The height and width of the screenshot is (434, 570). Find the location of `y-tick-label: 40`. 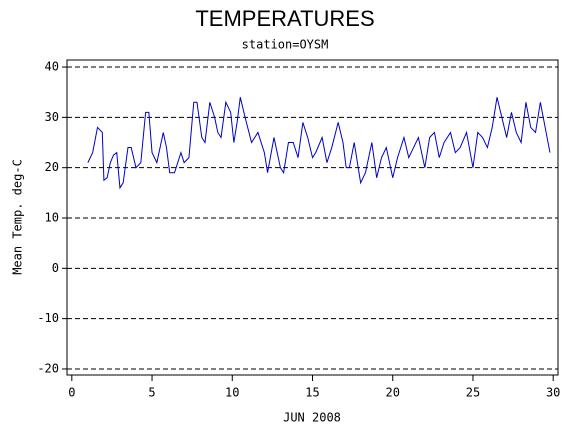

y-tick-label: 40 is located at coordinates (52, 67).